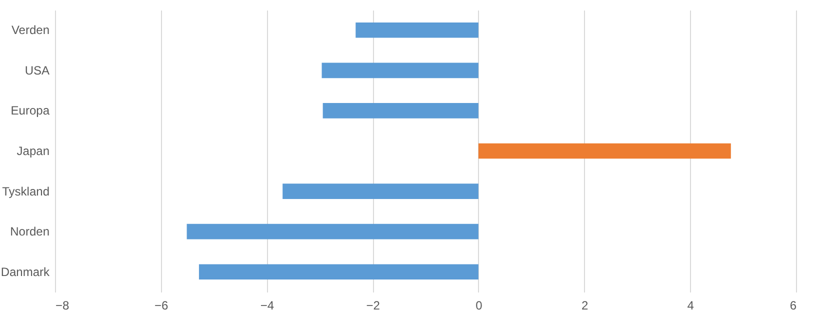 The image size is (829, 326). Describe the element at coordinates (26, 191) in the screenshot. I see `y-tick-label: Tyskland` at that location.